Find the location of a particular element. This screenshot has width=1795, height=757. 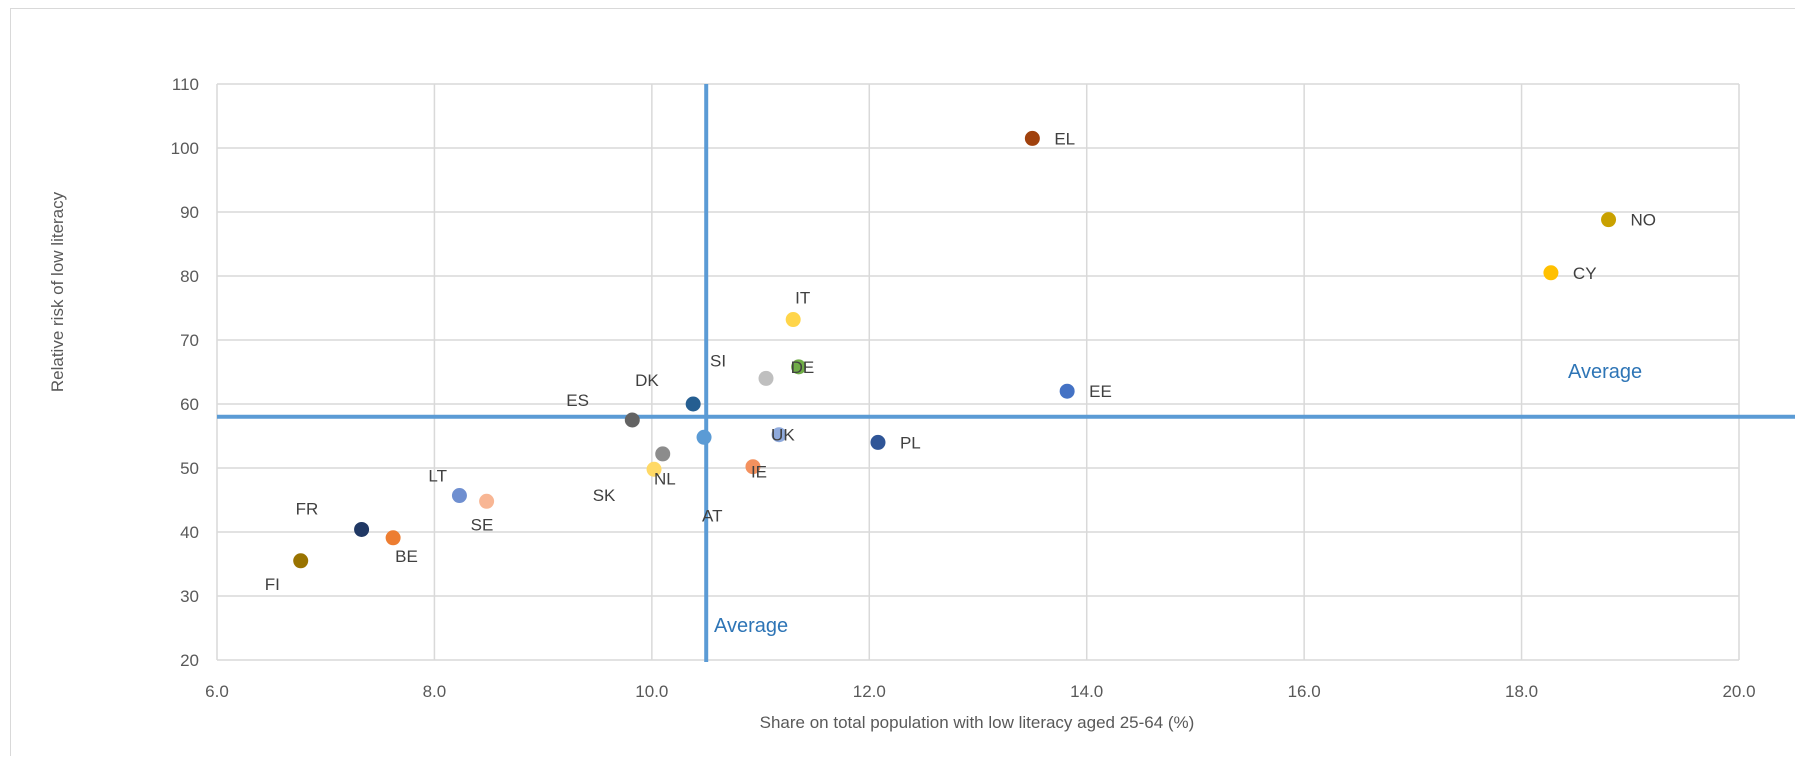

data-point-de is located at coordinates (799, 367).